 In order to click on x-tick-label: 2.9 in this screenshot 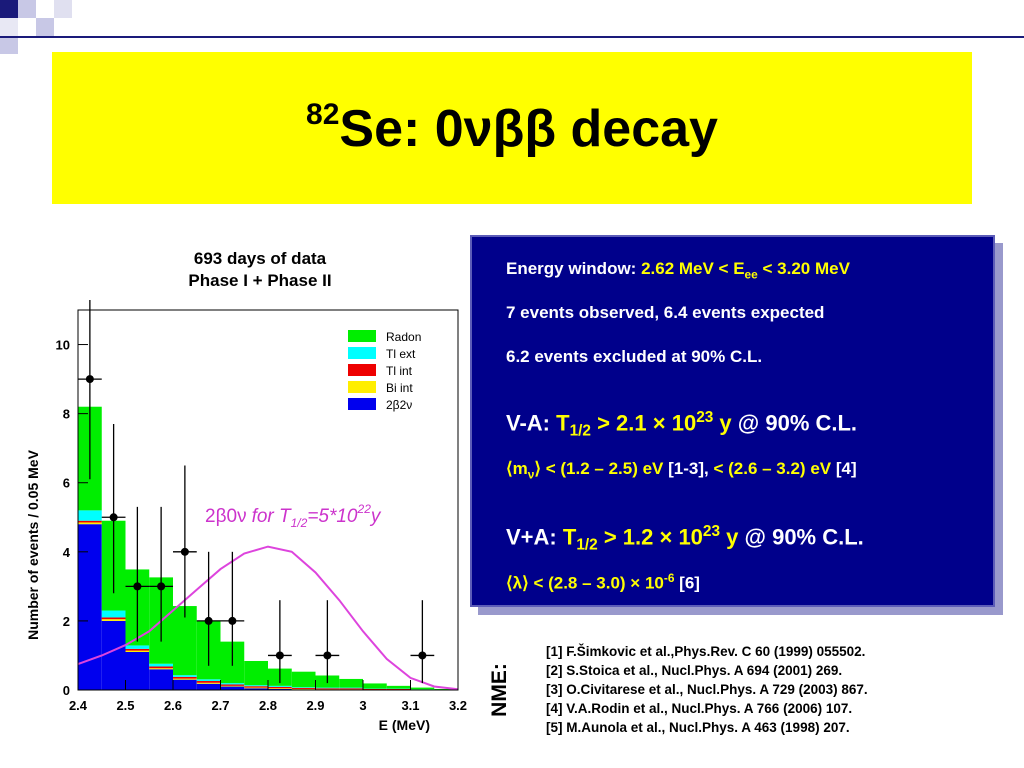, I will do `click(315, 705)`.